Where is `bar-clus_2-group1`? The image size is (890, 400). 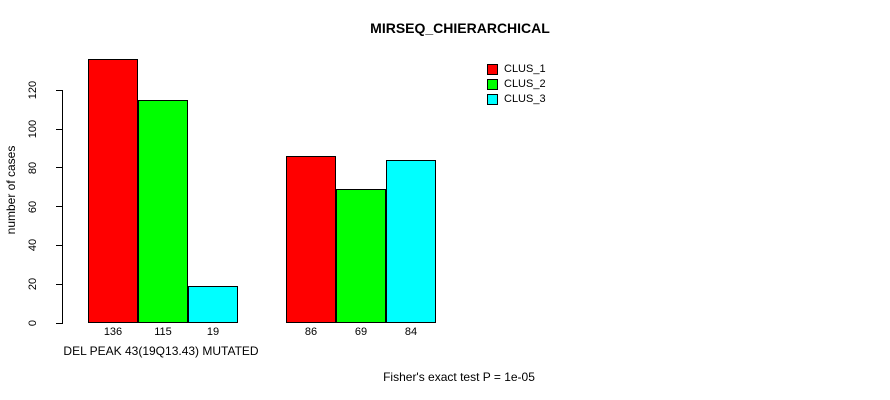 bar-clus_2-group1 is located at coordinates (163, 211).